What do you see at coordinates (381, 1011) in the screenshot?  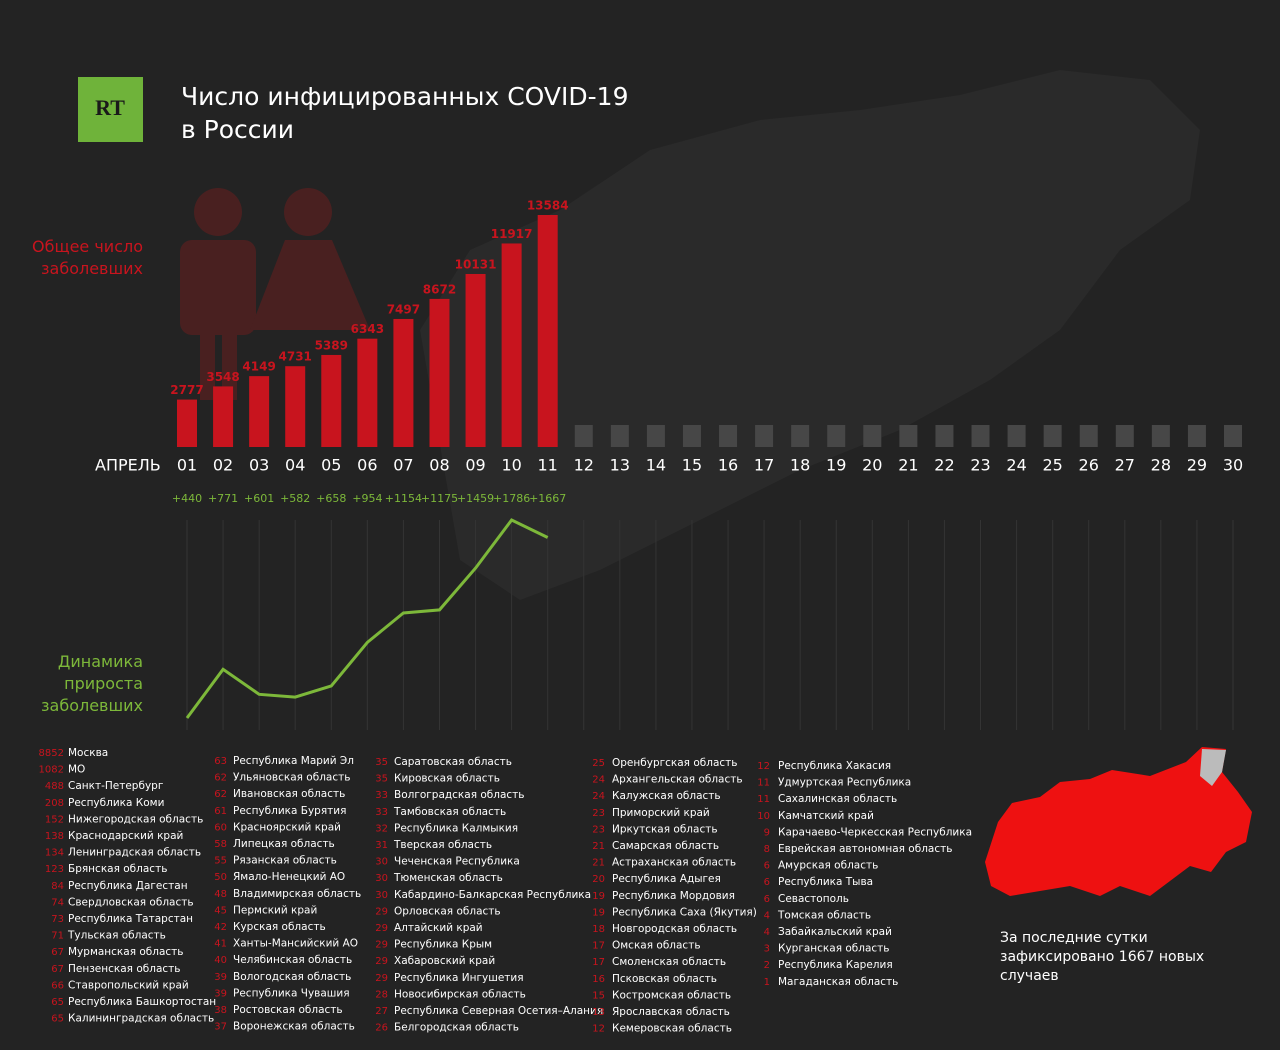 I see `region-count: 27` at bounding box center [381, 1011].